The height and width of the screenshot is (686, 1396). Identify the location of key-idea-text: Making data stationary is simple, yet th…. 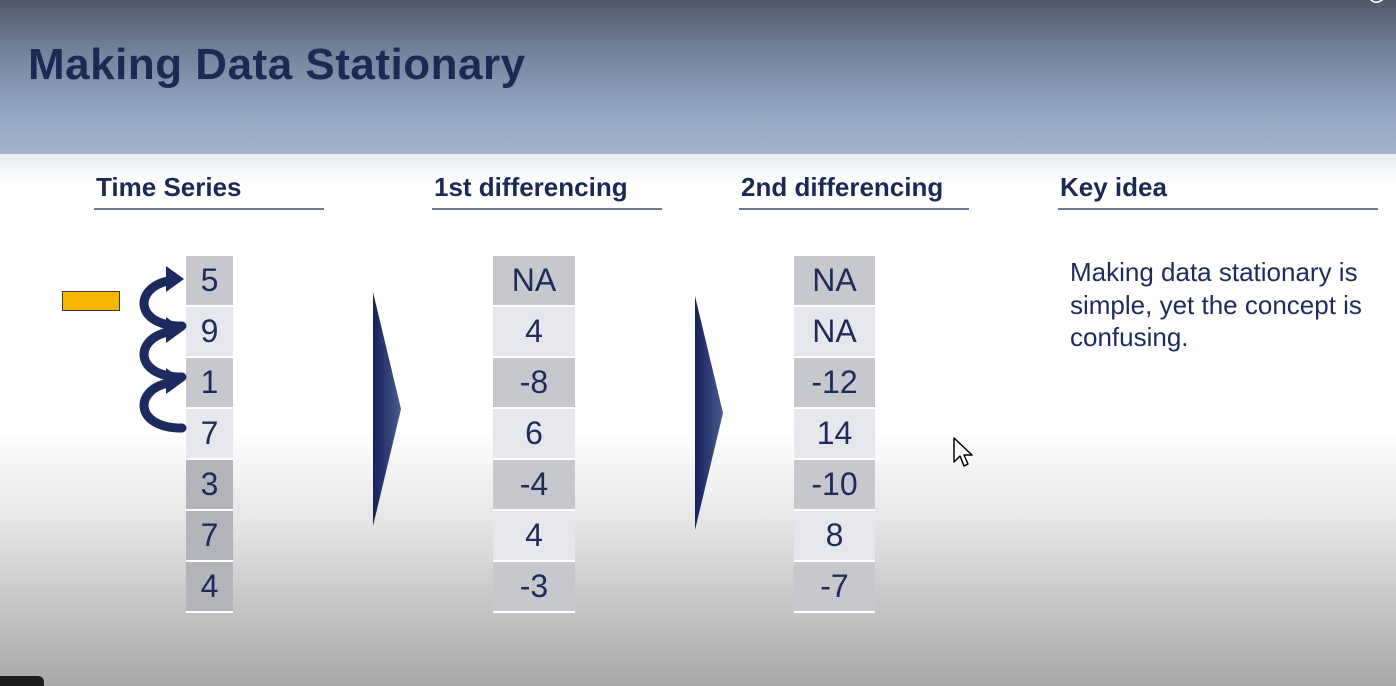
(1216, 304).